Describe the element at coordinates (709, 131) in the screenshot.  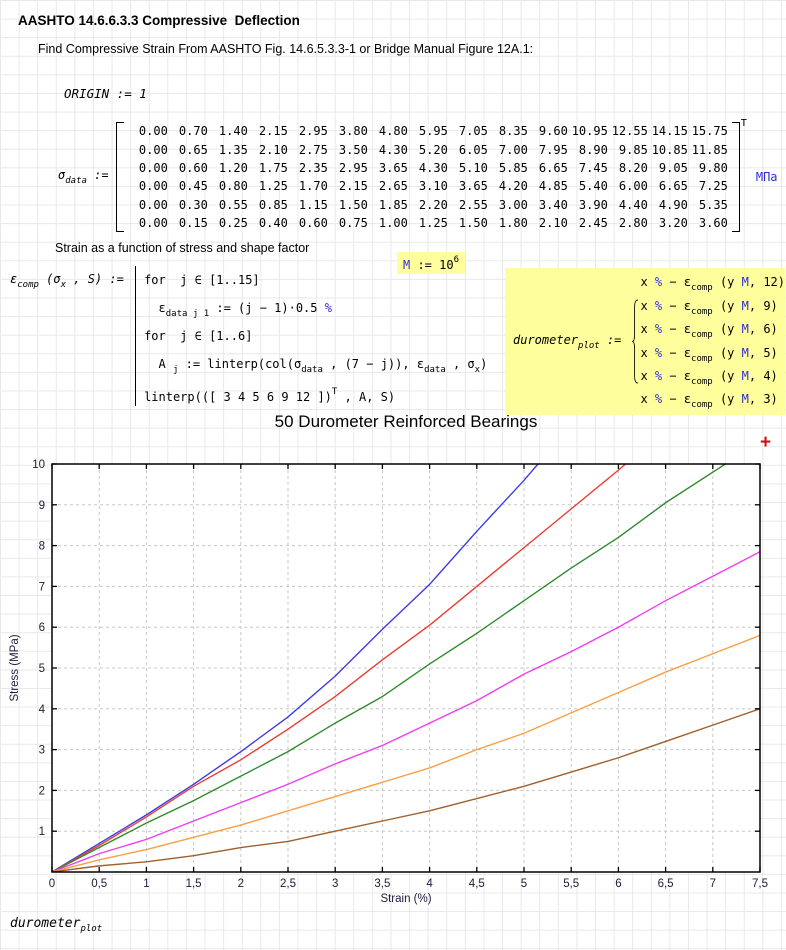
I see `matrix-cell: 15.75` at that location.